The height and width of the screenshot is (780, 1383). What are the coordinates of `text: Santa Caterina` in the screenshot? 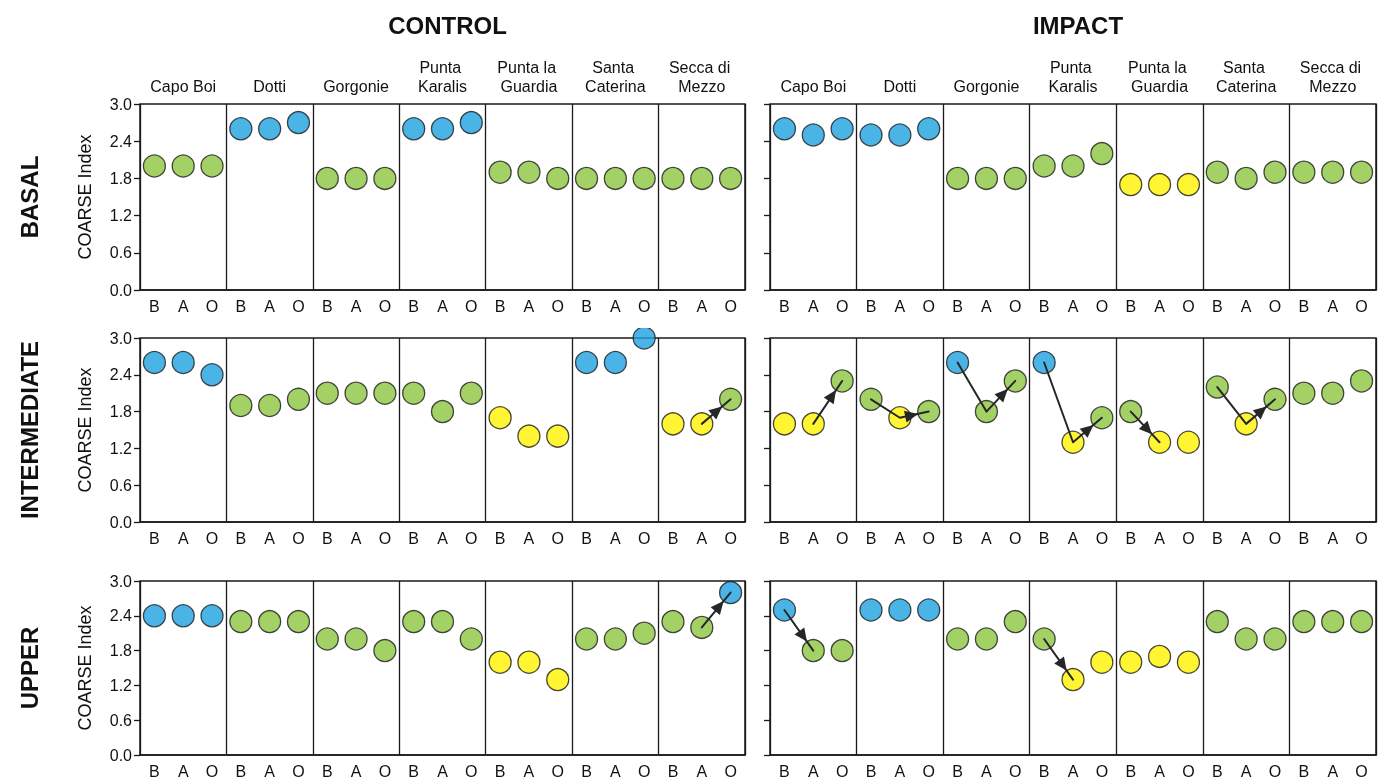 It's located at (615, 77).